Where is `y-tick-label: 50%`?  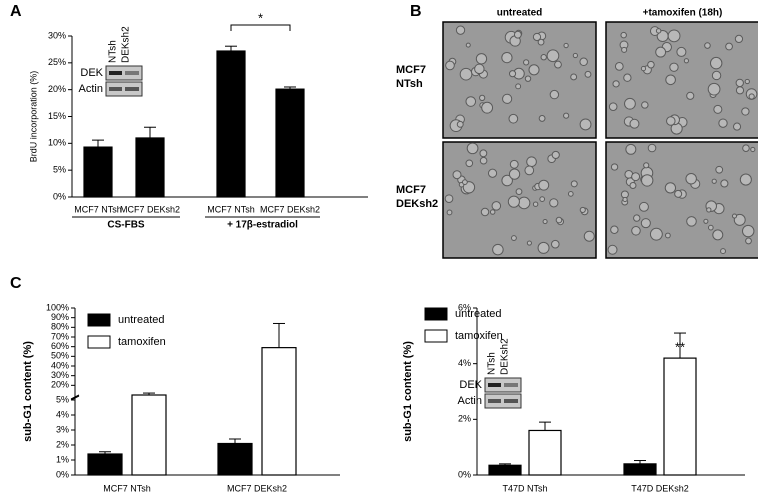
y-tick-label: 50% is located at coordinates (60, 356).